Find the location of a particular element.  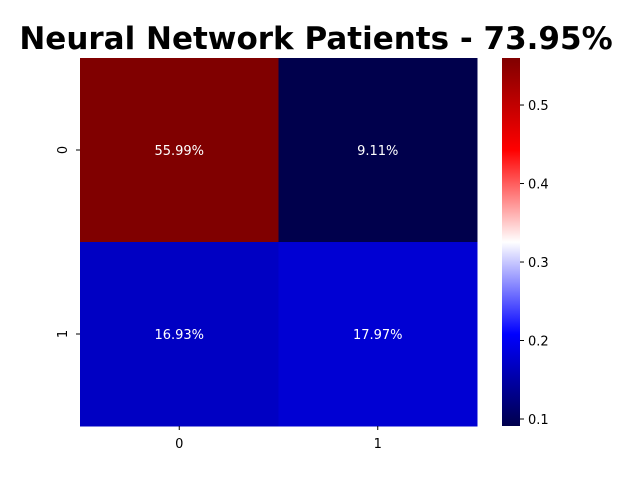

colorbar-tick-label: 0.5 is located at coordinates (538, 106).